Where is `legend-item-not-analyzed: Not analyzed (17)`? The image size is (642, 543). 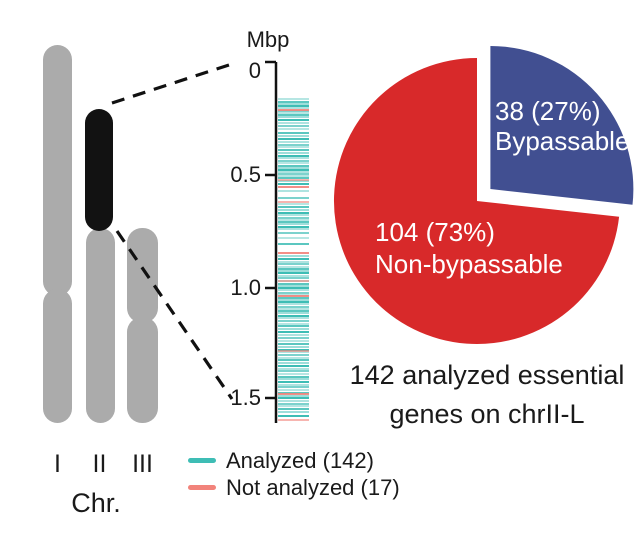 legend-item-not-analyzed: Not analyzed (17) is located at coordinates (294, 487).